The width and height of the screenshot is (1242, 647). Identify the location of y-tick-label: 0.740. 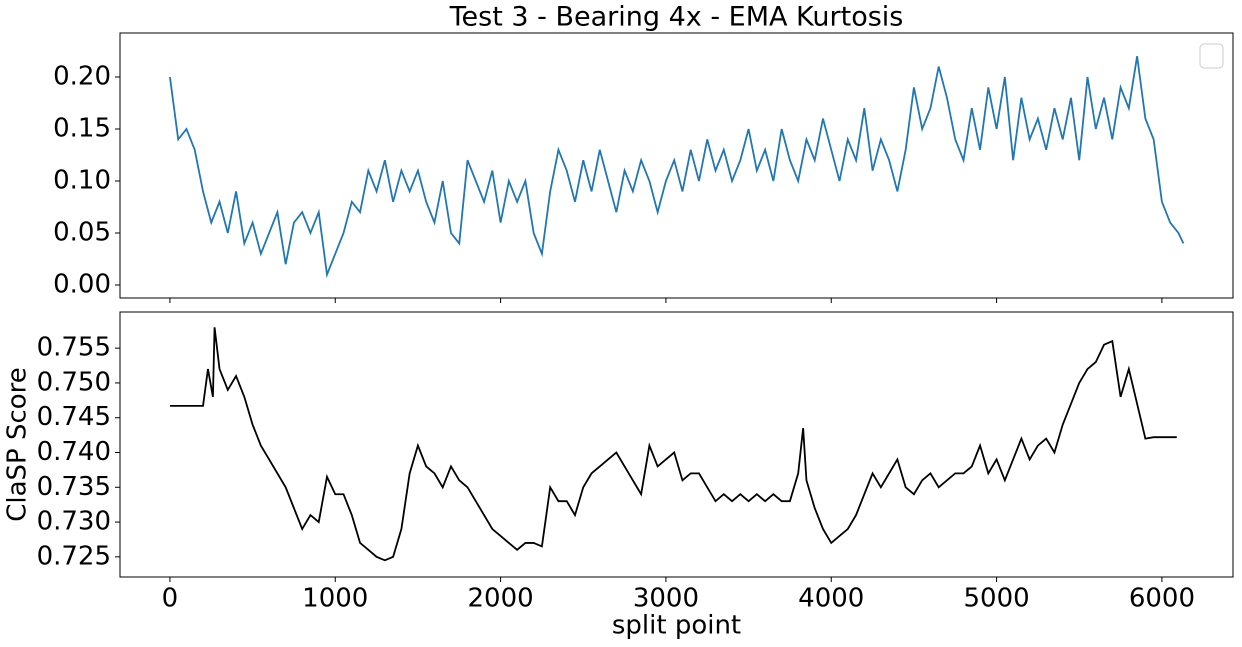
(74, 452).